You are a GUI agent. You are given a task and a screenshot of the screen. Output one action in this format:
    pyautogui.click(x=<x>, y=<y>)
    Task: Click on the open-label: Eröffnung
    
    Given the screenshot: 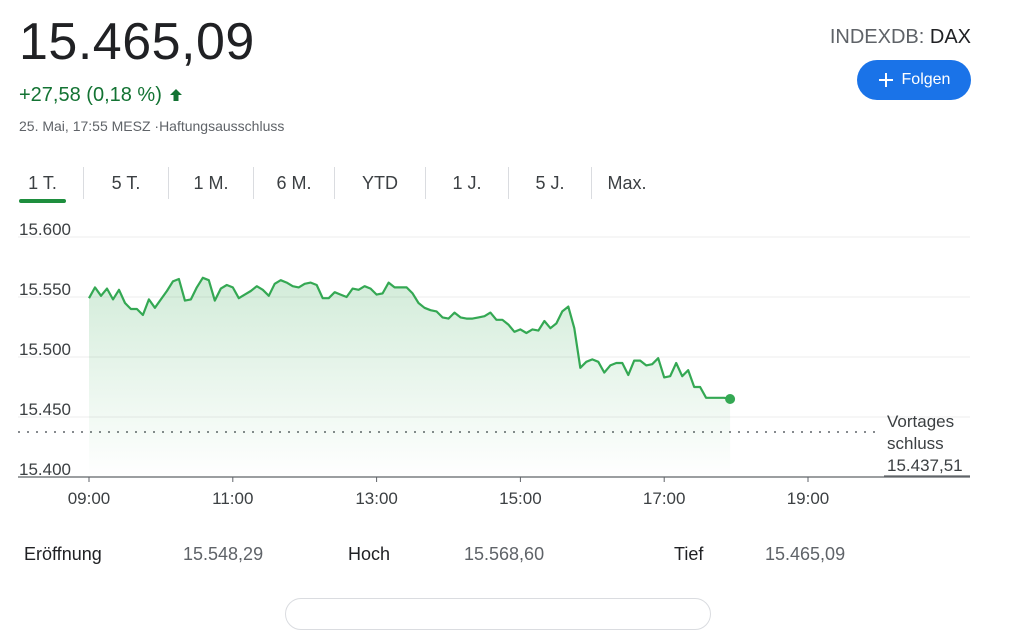 What is the action you would take?
    pyautogui.click(x=63, y=554)
    